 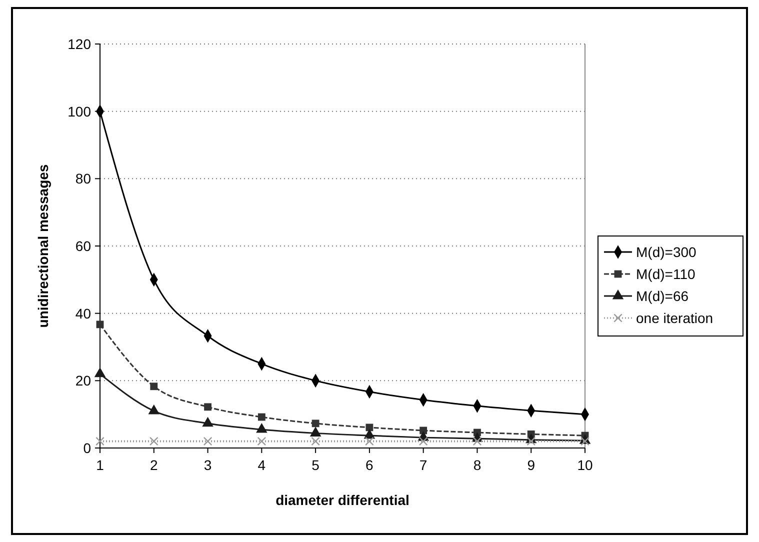 I want to click on y-tick-label: 100, so click(x=80, y=111).